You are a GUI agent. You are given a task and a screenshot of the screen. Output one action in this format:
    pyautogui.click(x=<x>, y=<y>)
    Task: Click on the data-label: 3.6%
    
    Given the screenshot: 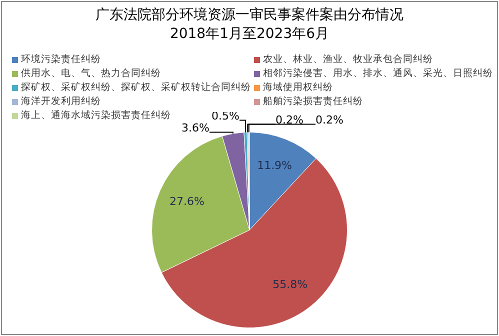 What is the action you would take?
    pyautogui.click(x=196, y=128)
    